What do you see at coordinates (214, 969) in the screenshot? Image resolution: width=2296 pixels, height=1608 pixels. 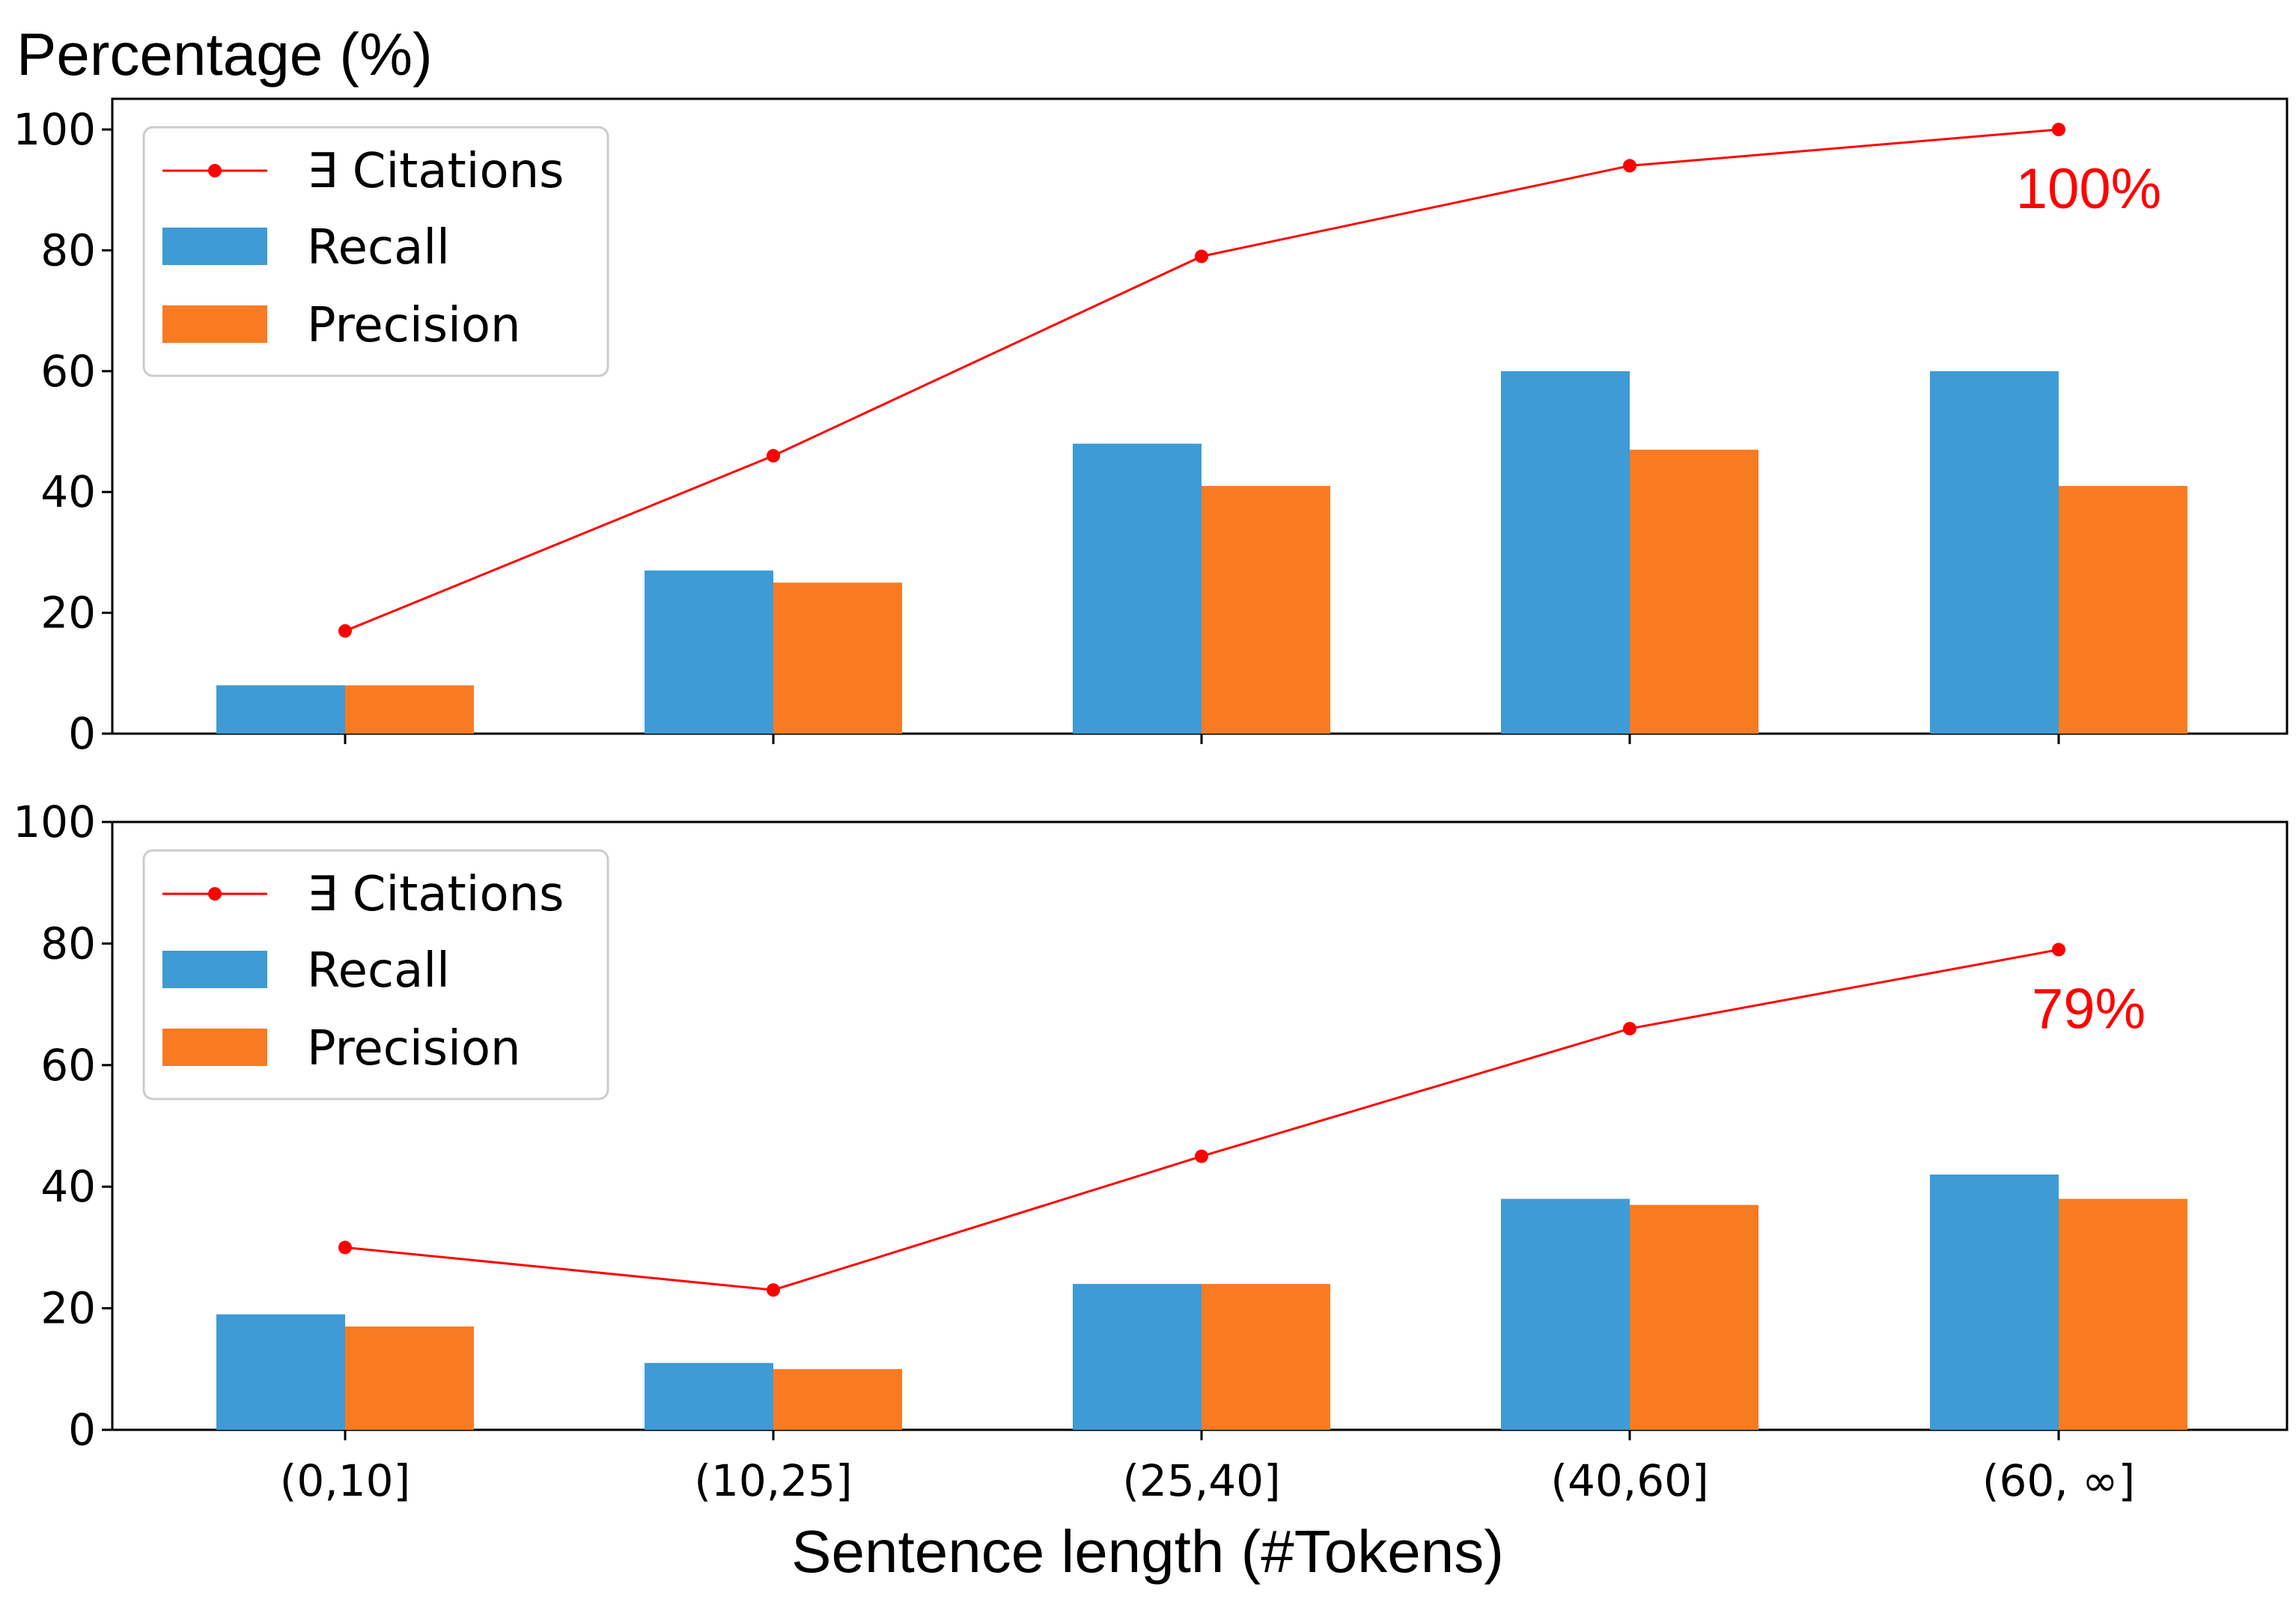 I see `bottom-panel-legend-recall-swatch` at bounding box center [214, 969].